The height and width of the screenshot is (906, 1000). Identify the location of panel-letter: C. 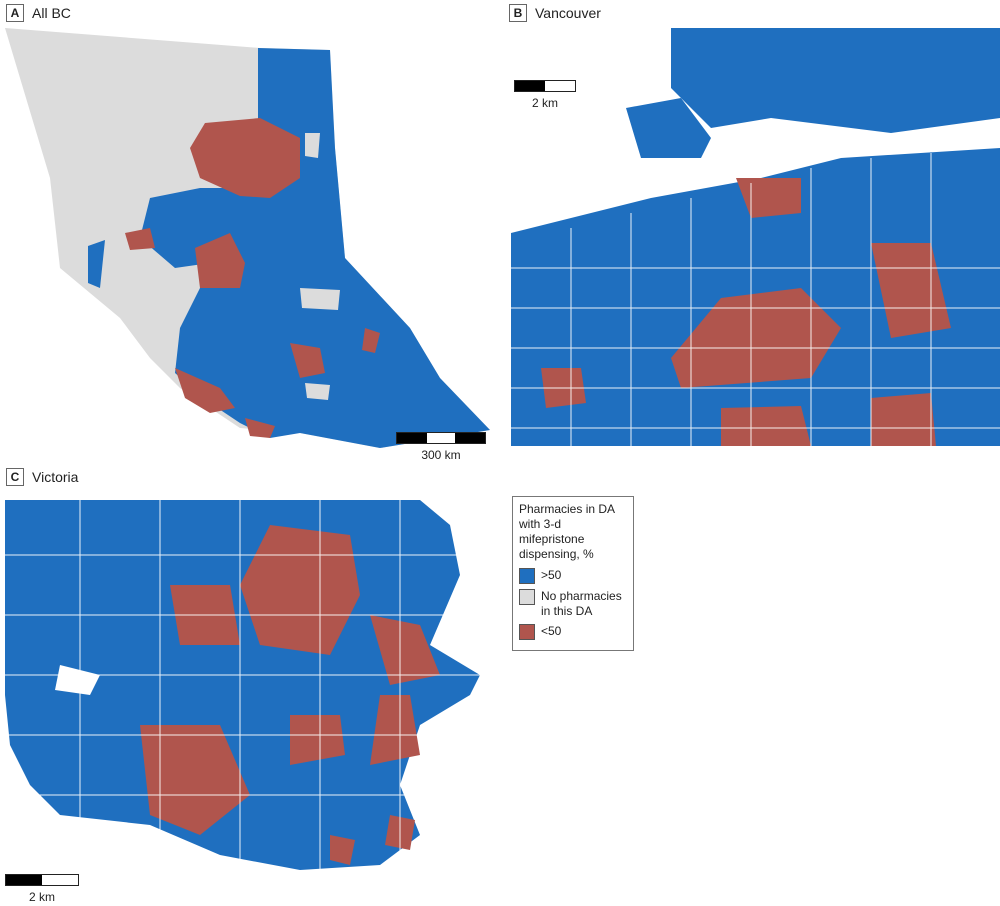
(15, 477).